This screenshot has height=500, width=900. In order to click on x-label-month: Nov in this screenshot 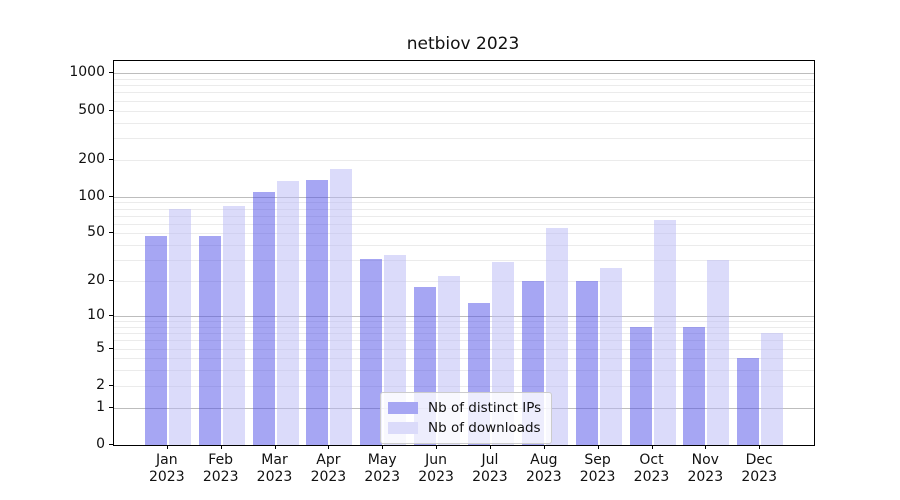, I will do `click(705, 460)`.